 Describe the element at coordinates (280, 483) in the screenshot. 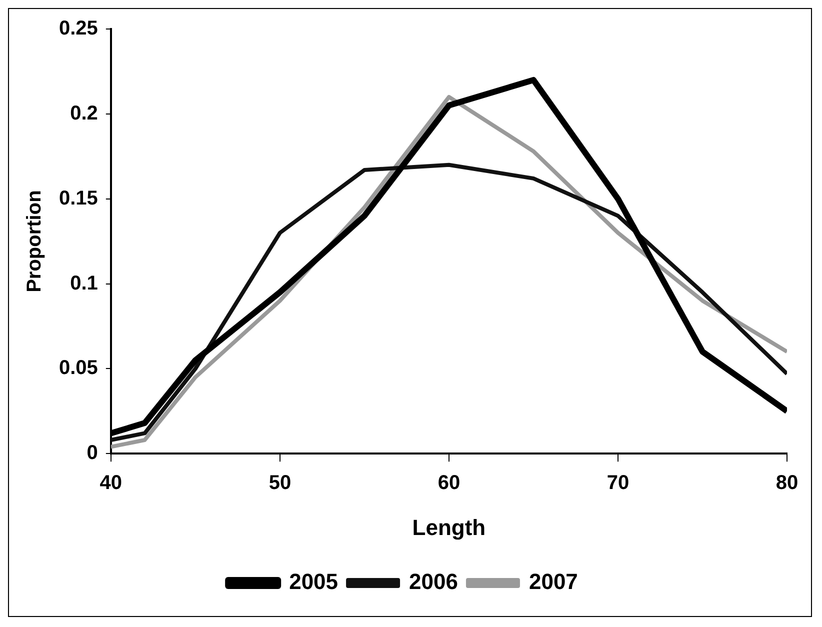

I see `x-tick-label: 50` at that location.